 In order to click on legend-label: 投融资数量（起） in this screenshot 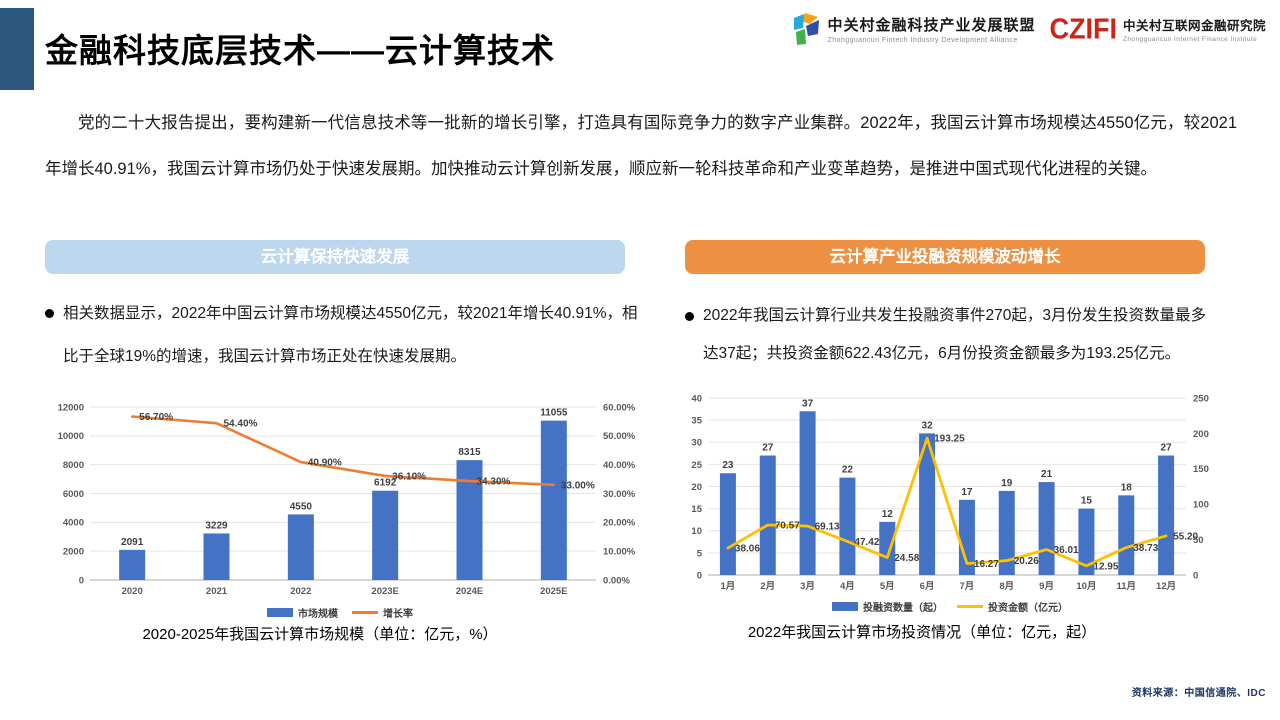, I will do `click(903, 608)`.